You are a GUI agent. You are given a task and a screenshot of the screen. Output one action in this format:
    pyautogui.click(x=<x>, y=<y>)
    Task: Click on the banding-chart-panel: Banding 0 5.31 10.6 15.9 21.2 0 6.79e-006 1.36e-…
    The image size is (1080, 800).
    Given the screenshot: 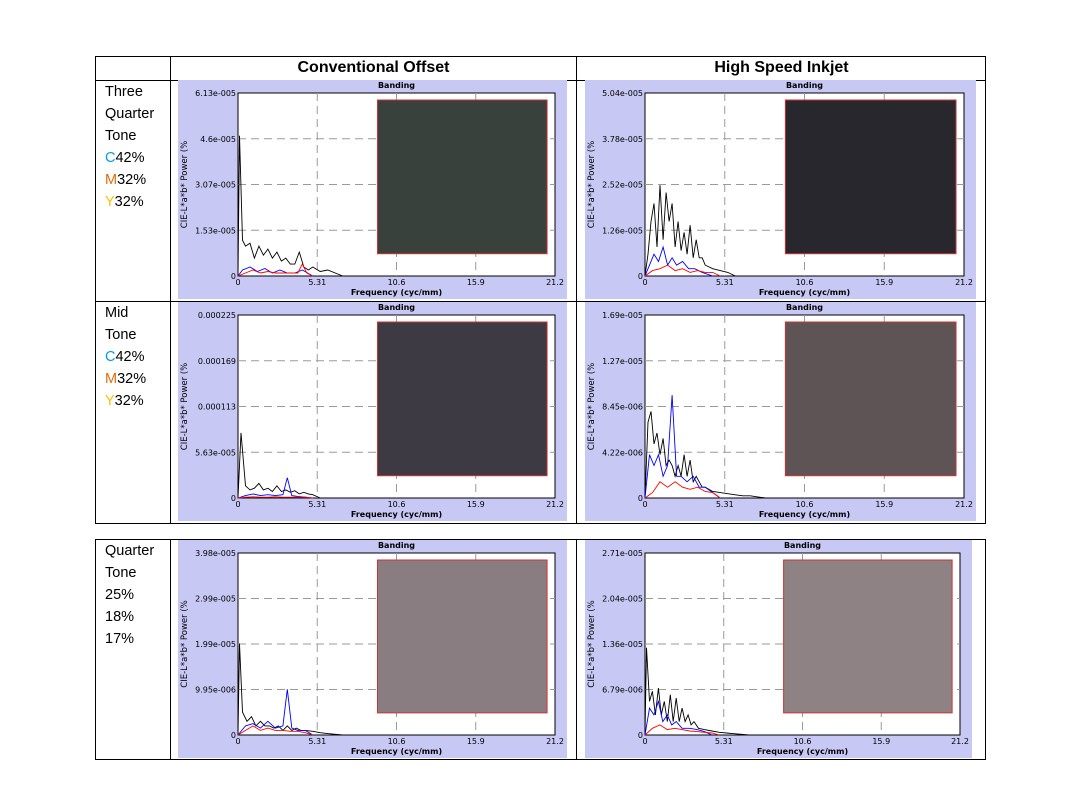 What is the action you would take?
    pyautogui.click(x=778, y=649)
    